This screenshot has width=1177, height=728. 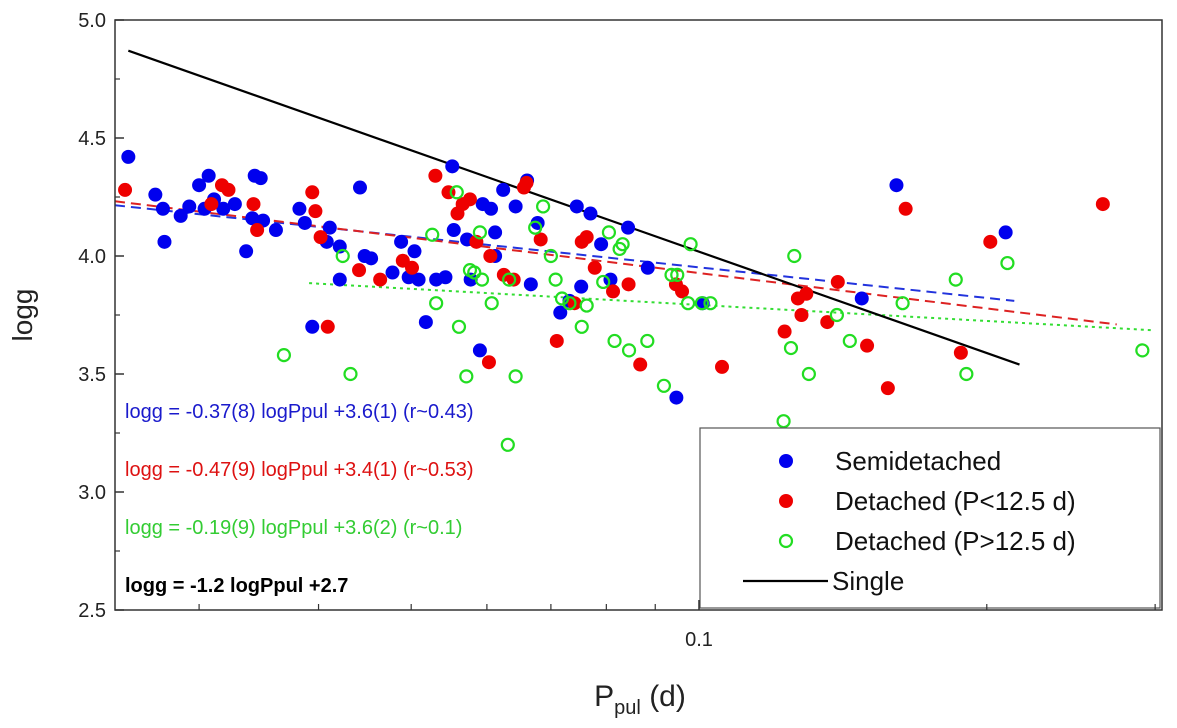 What do you see at coordinates (955, 541) in the screenshot?
I see `legend-detached-p-12-5-d-label: Detached (P>12.5 d)` at bounding box center [955, 541].